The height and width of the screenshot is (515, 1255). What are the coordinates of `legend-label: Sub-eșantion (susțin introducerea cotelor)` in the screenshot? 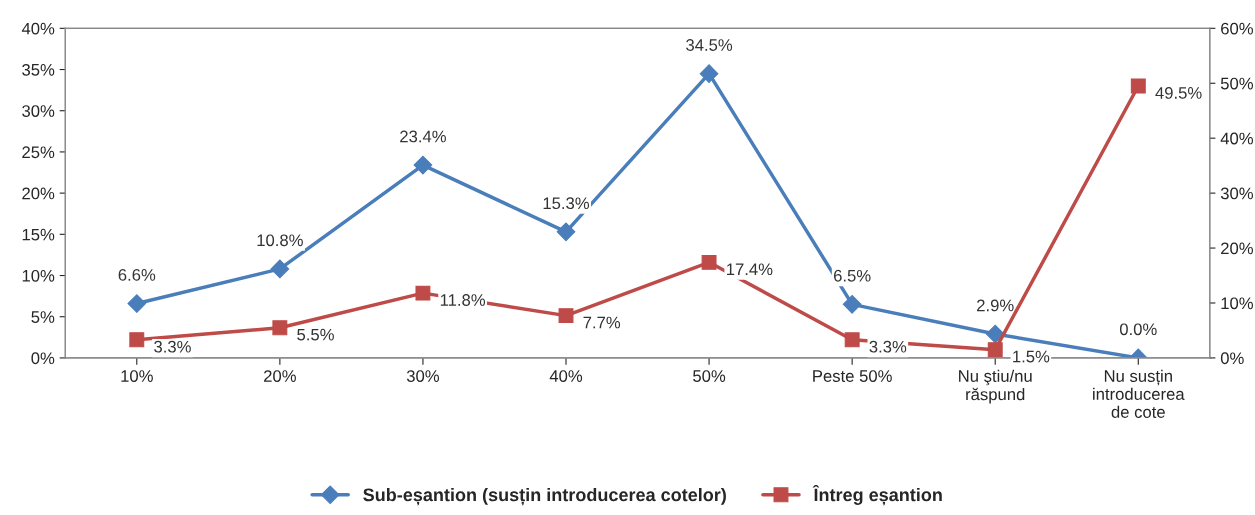 It's located at (544, 496).